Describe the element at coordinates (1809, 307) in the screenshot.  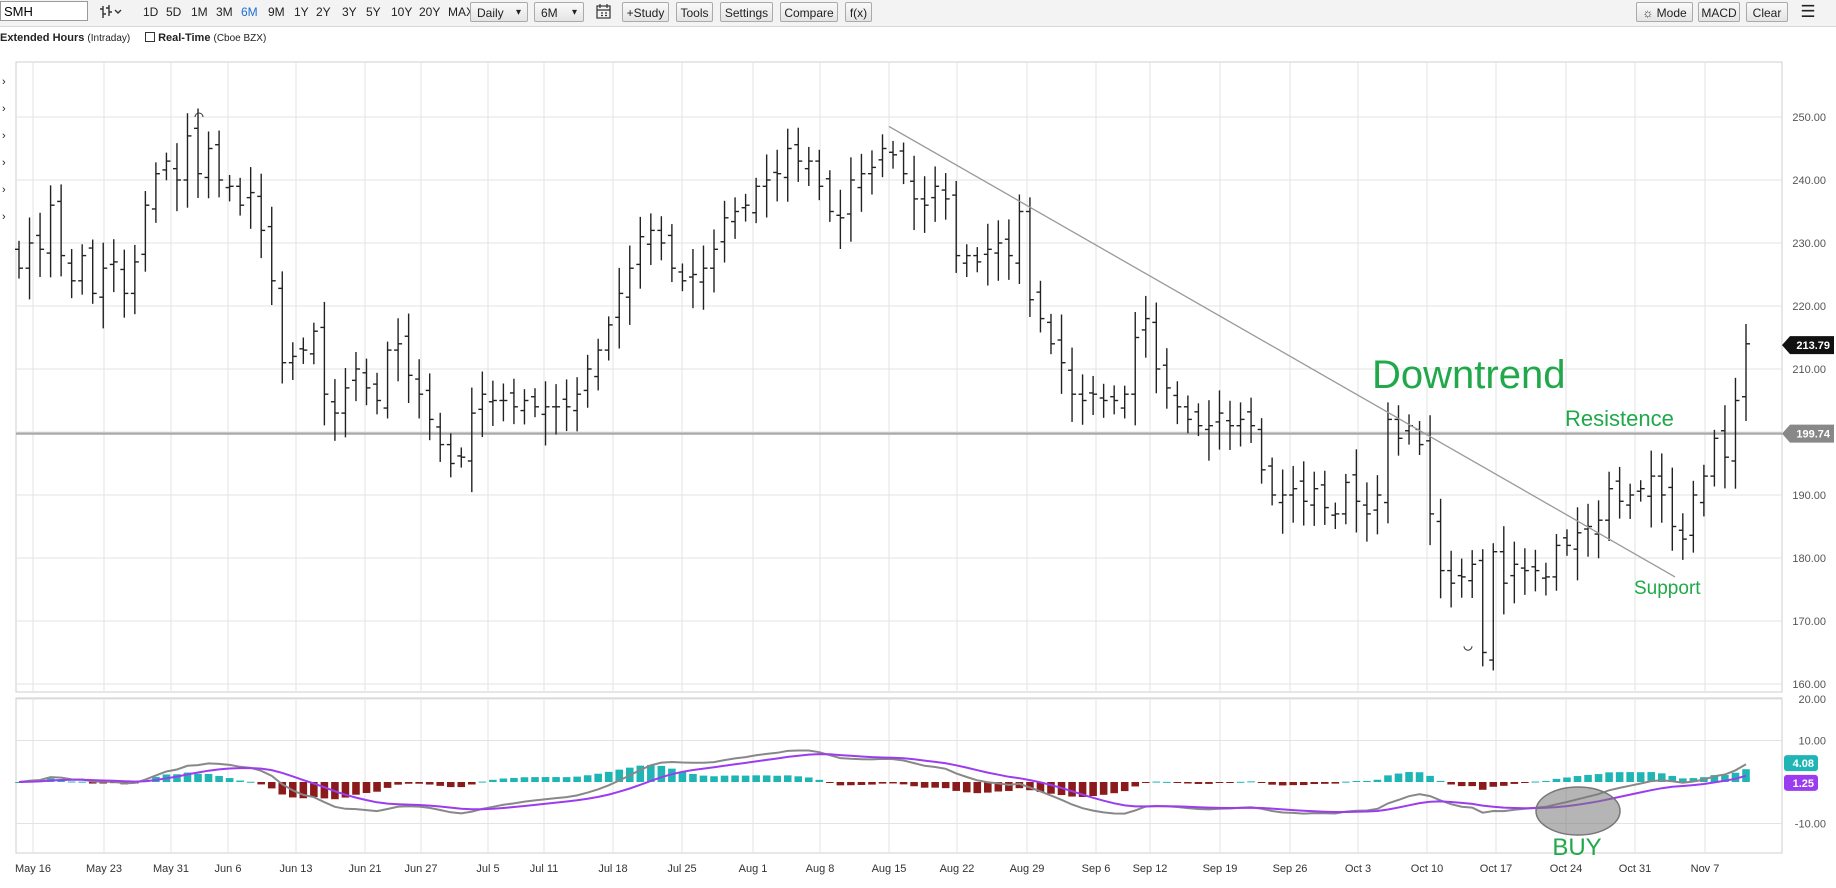
I see `y-tick-label: 220.00` at that location.